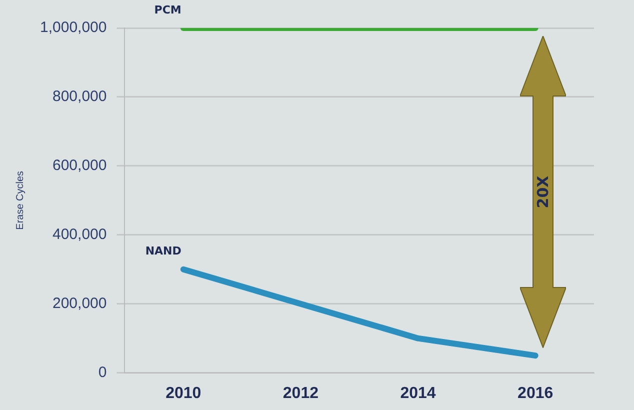 The height and width of the screenshot is (410, 634). I want to click on annotation: 20X, so click(543, 192).